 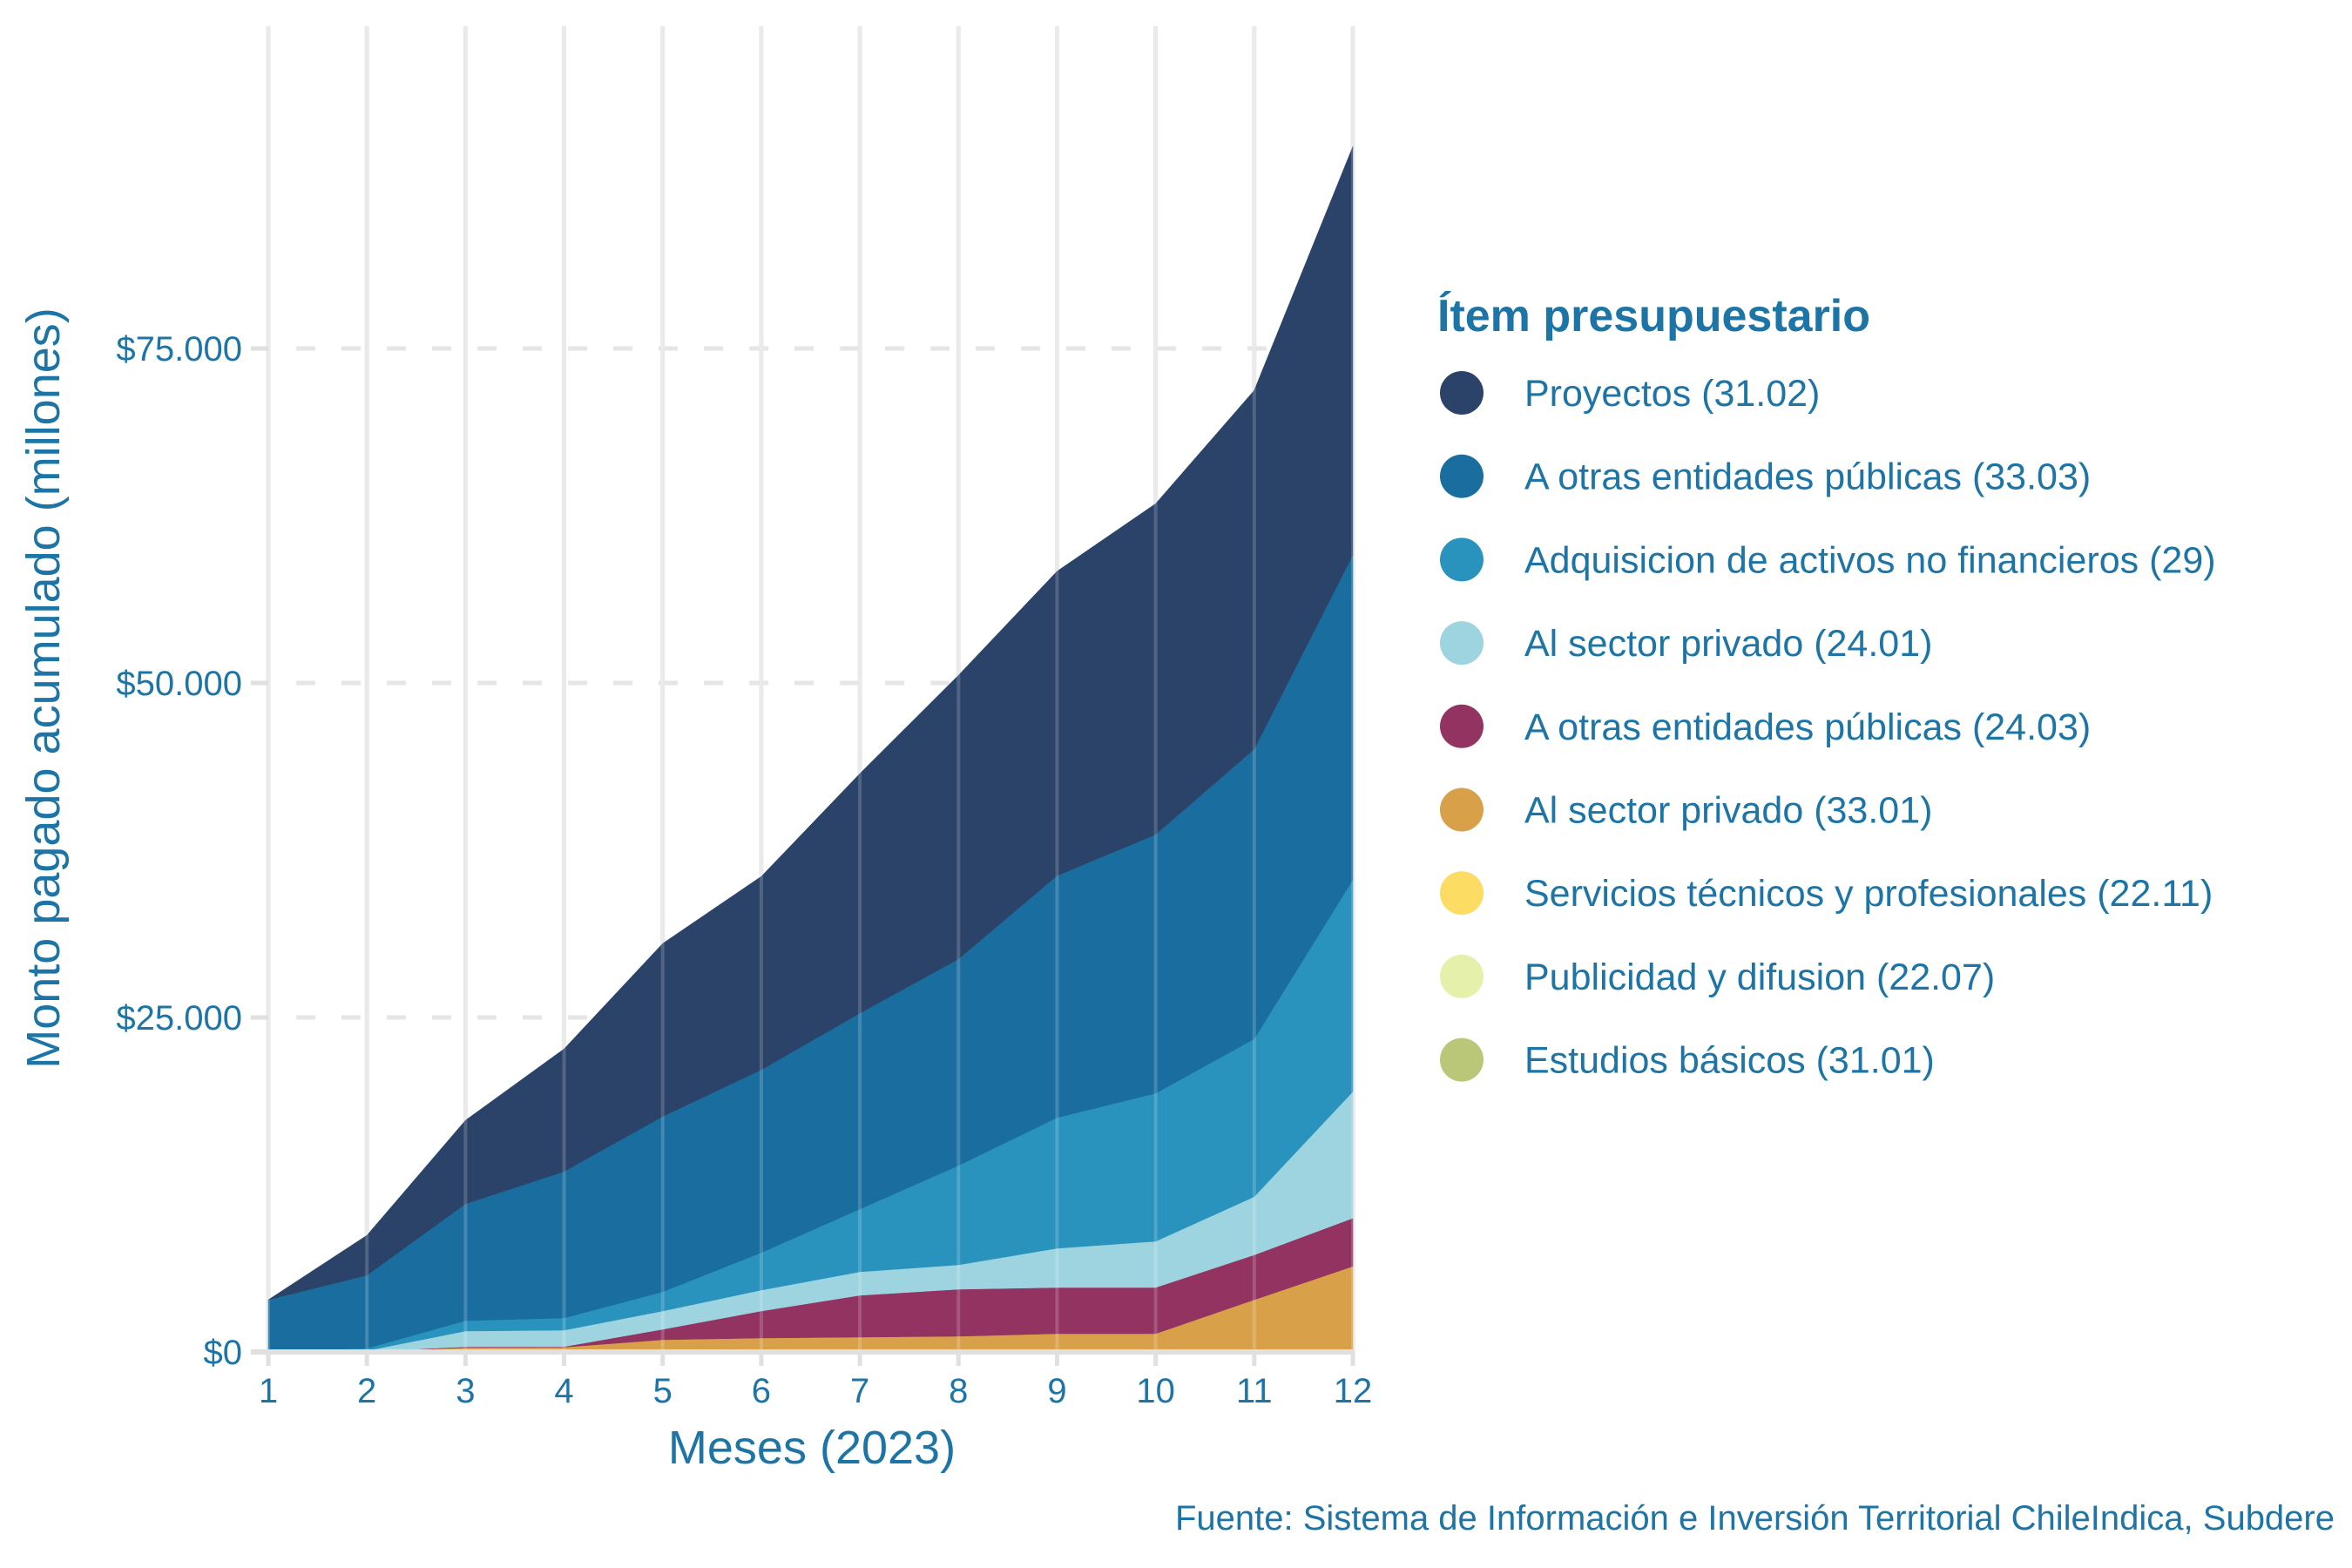 What do you see at coordinates (44, 688) in the screenshot?
I see `y-axis-title: Monto pagado acumulado (millones)` at bounding box center [44, 688].